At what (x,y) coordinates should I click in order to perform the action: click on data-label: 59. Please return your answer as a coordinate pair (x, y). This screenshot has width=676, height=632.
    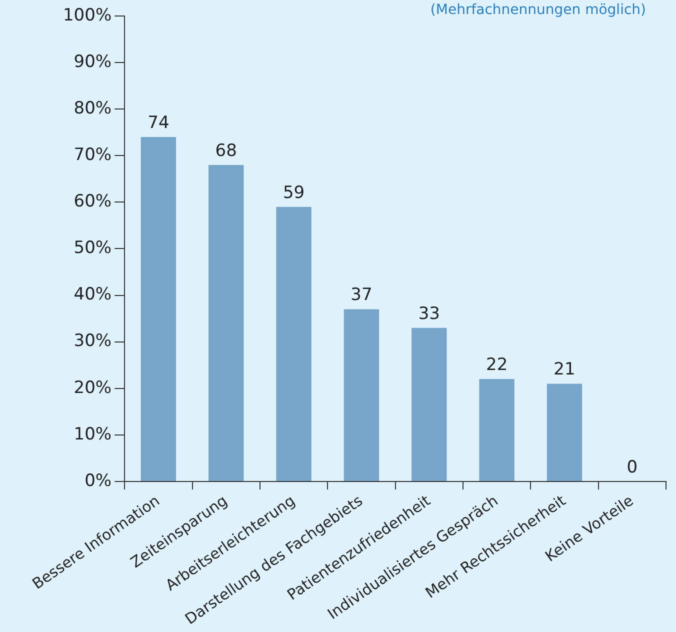
    Looking at the image, I should click on (293, 192).